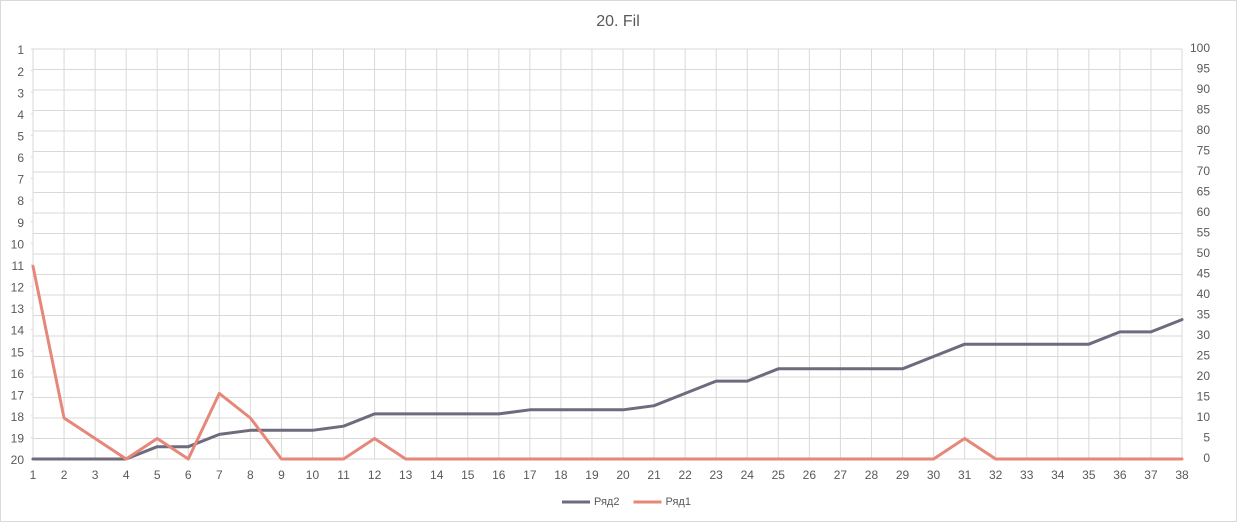 The width and height of the screenshot is (1237, 522). What do you see at coordinates (313, 475) in the screenshot?
I see `x-tick-label: 10` at bounding box center [313, 475].